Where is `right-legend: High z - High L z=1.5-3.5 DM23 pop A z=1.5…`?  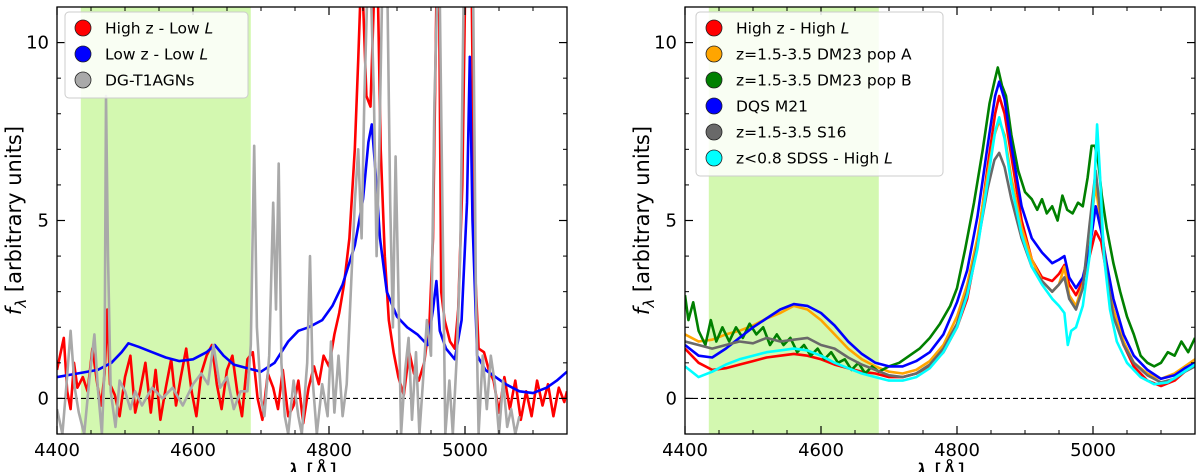 right-legend: High z - High L z=1.5-3.5 DM23 pop A z=1.5… is located at coordinates (819, 94).